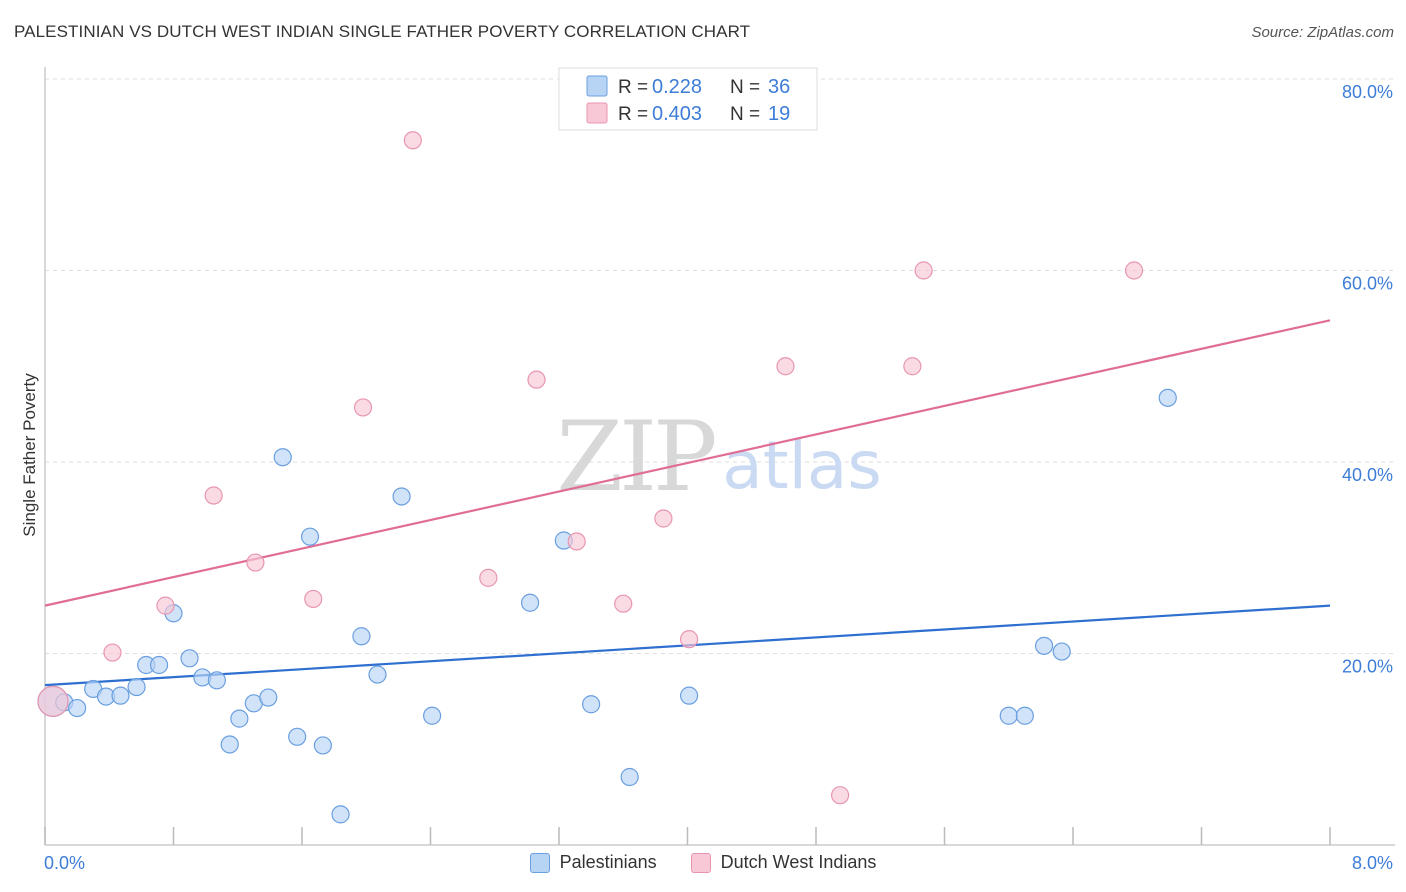  What do you see at coordinates (1372, 863) in the screenshot?
I see `x-tick-label-1: 8.0%` at bounding box center [1372, 863].